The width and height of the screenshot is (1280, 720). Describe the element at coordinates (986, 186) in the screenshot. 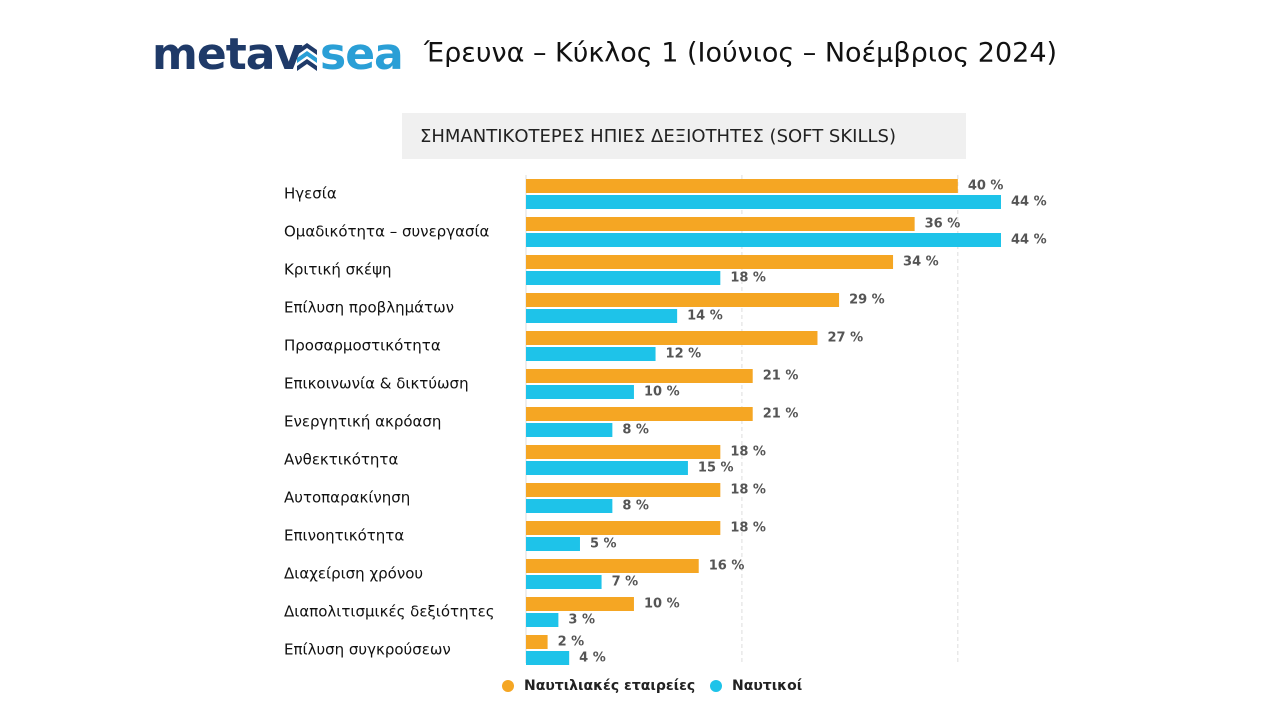

I see `value-label: 40 %` at that location.